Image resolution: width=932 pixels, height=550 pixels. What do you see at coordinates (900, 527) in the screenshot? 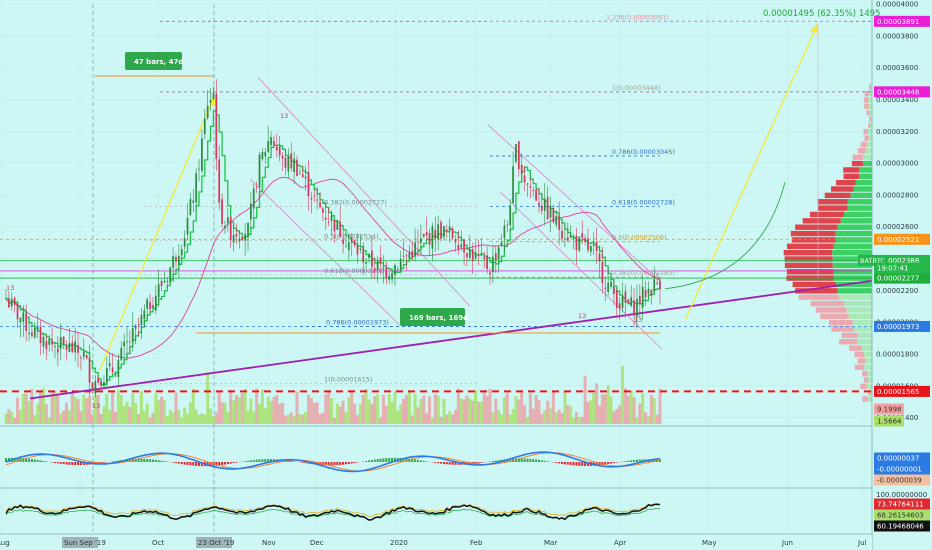
I see `rsi-tag: 60.19468046` at bounding box center [900, 527].